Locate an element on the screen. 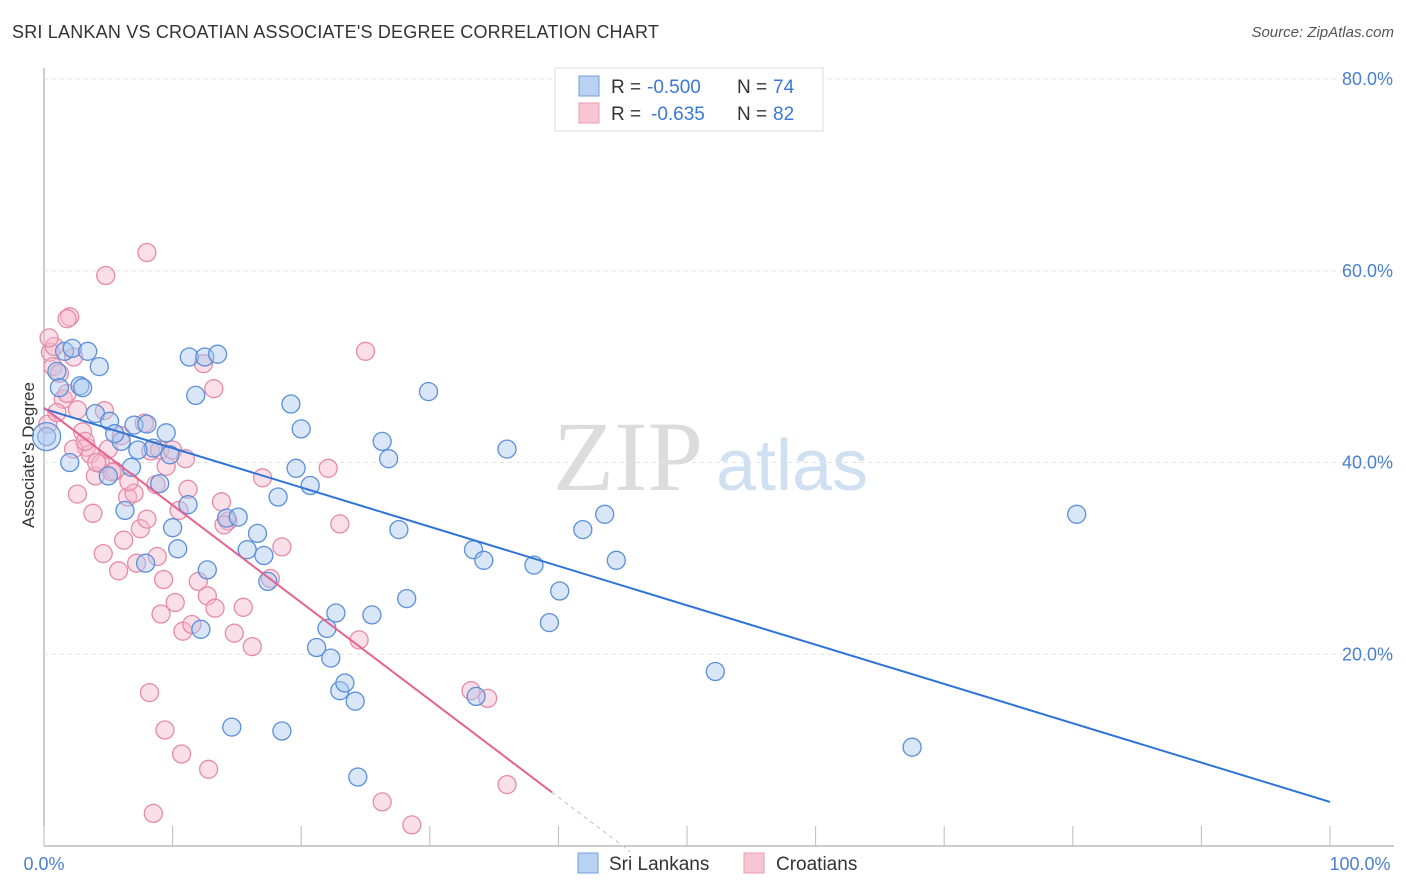 The image size is (1406, 892). watermark-atlas: atlas is located at coordinates (792, 466).